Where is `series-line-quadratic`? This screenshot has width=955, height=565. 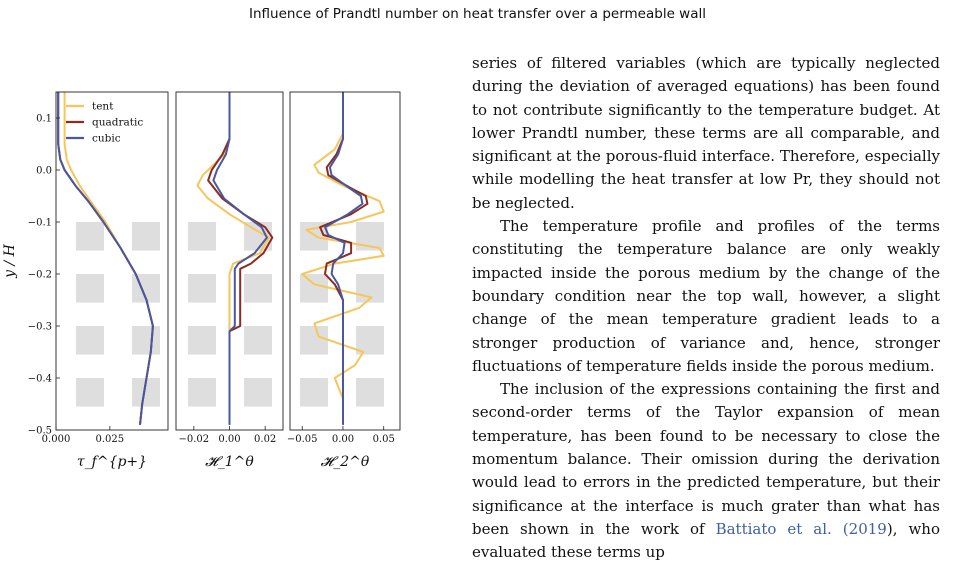
series-line-quadratic is located at coordinates (240, 258).